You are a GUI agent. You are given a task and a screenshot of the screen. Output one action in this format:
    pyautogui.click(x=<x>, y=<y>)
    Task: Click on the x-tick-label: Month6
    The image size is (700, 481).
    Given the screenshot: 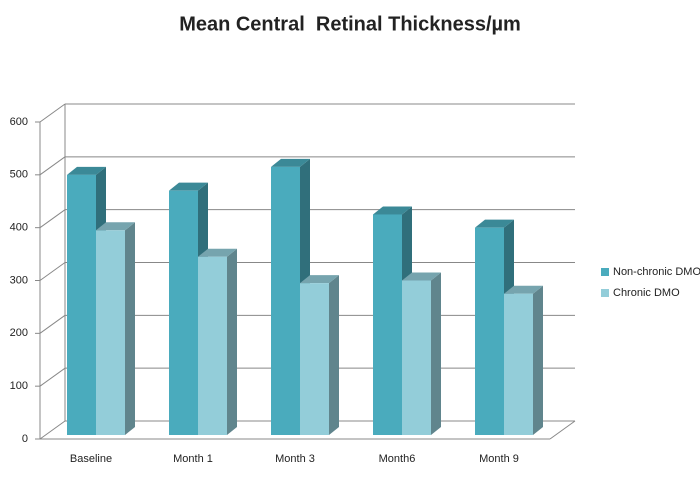 What is the action you would take?
    pyautogui.click(x=397, y=459)
    